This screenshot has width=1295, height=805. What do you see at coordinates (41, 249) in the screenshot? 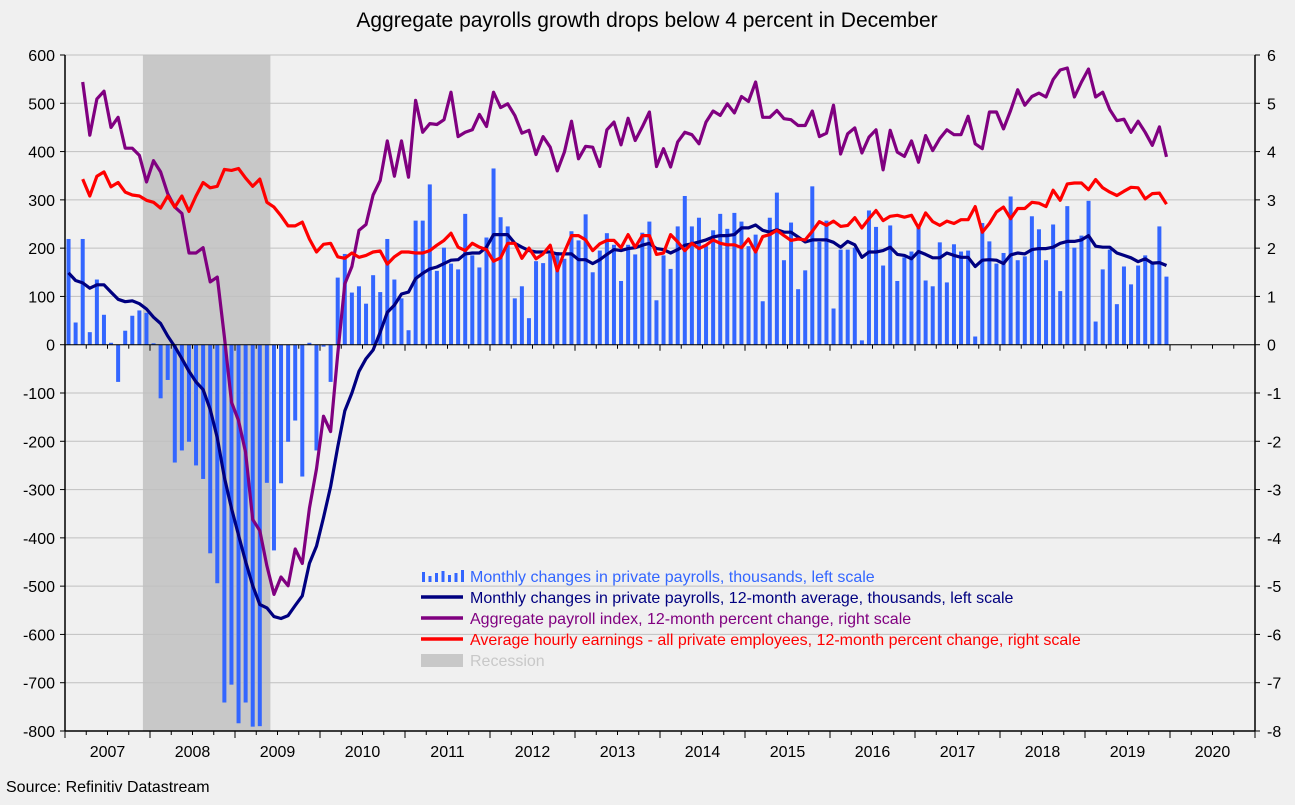
I see `left-tick-label: 200` at bounding box center [41, 249].